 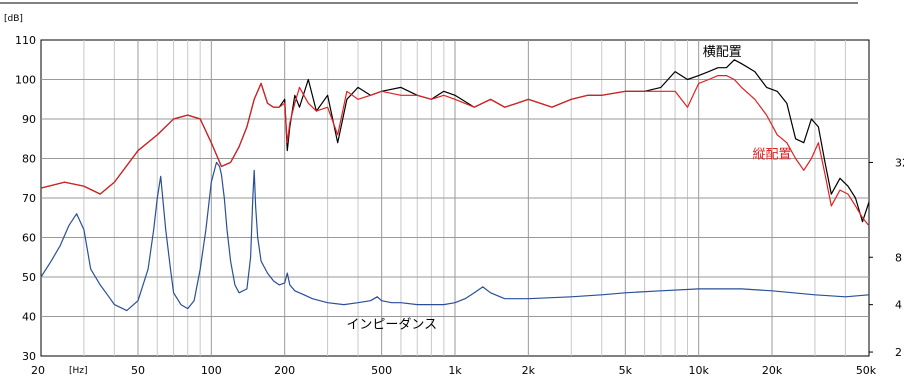 What do you see at coordinates (626, 370) in the screenshot?
I see `x-tick-label: 5k` at bounding box center [626, 370].